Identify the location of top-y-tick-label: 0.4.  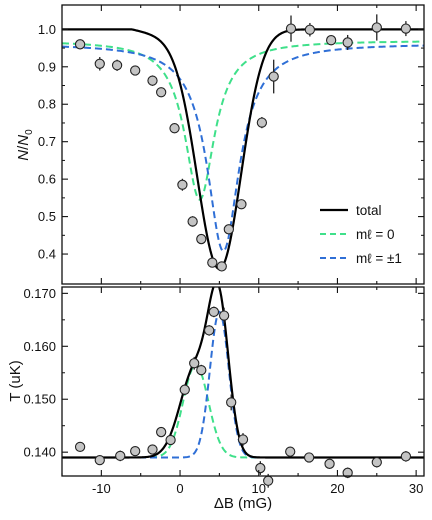
(47, 254).